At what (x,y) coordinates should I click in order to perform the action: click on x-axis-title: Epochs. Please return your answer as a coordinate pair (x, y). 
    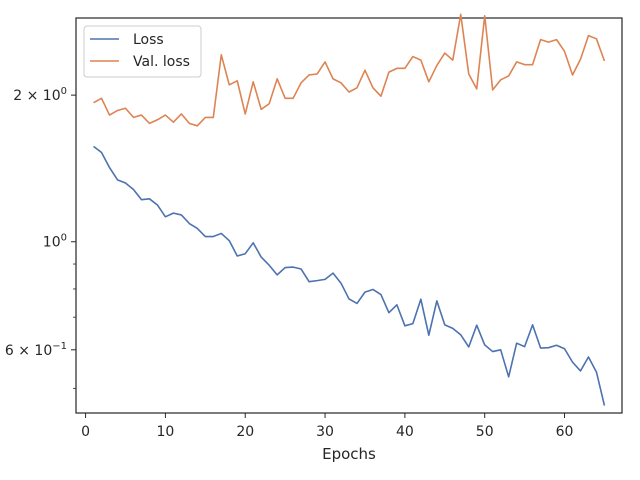
    Looking at the image, I should click on (349, 454).